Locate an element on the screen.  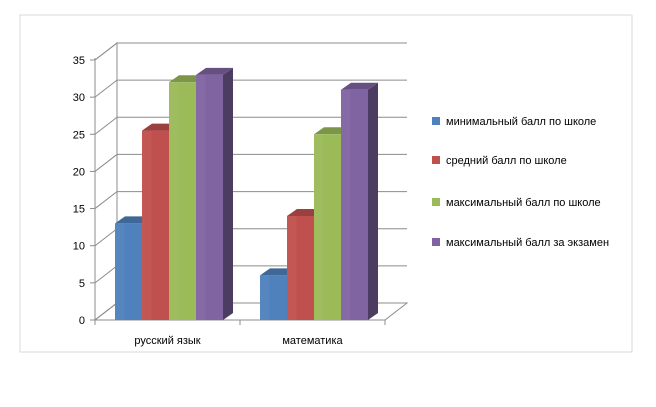
legend-item: максимальный балл за экзамен is located at coordinates (520, 243).